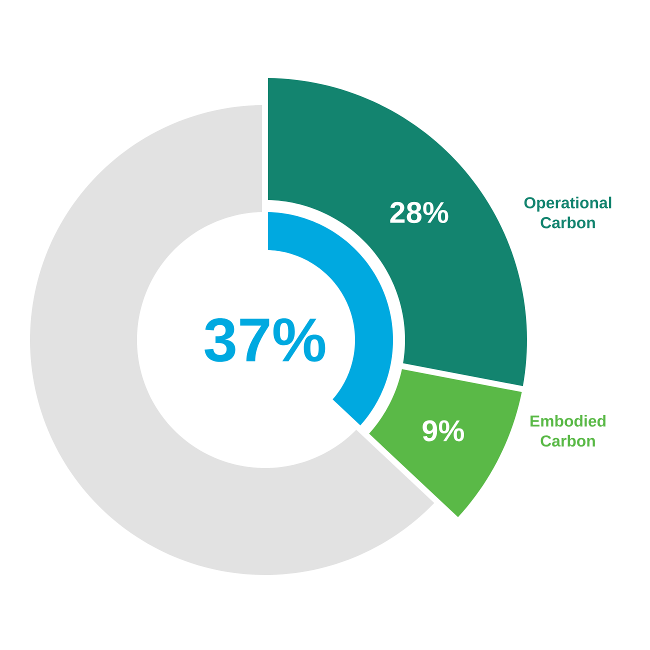  What do you see at coordinates (419, 213) in the screenshot?
I see `data-label: 28%` at bounding box center [419, 213].